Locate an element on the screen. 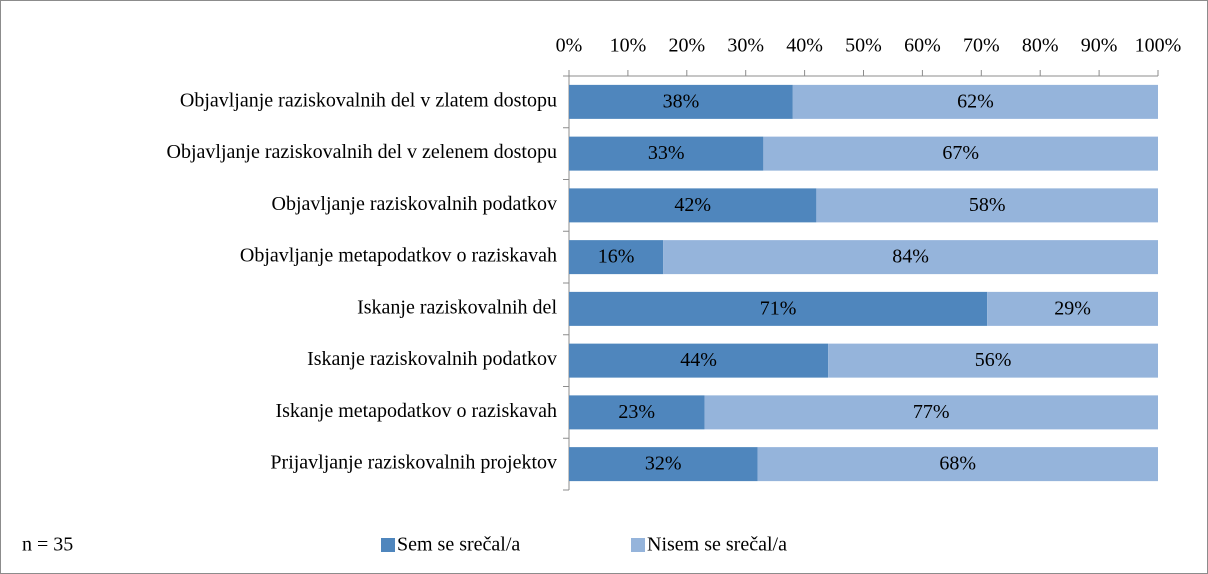 The height and width of the screenshot is (574, 1208). value-label: 23% is located at coordinates (636, 412).